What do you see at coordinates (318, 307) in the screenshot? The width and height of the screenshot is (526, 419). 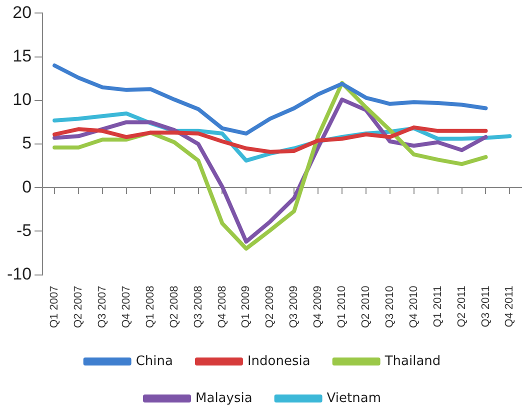 I see `x-tick-label: Q4 2009` at bounding box center [318, 307].